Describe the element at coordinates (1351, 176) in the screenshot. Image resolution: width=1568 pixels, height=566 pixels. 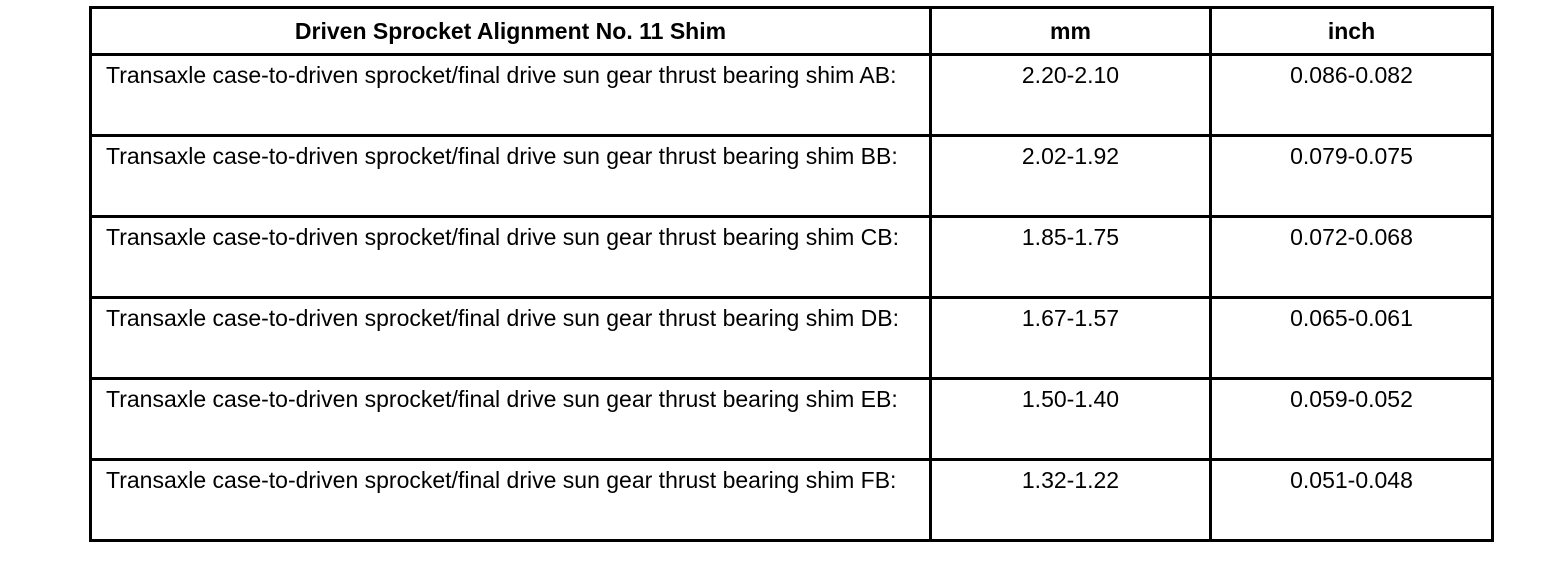
I see `row-inch: 0.079-0.075` at that location.